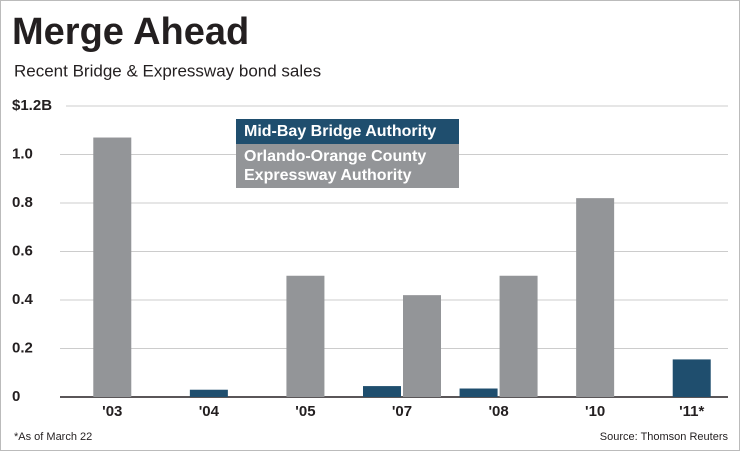 The image size is (740, 451). What do you see at coordinates (595, 411) in the screenshot?
I see `x-tick-label: '10` at bounding box center [595, 411].